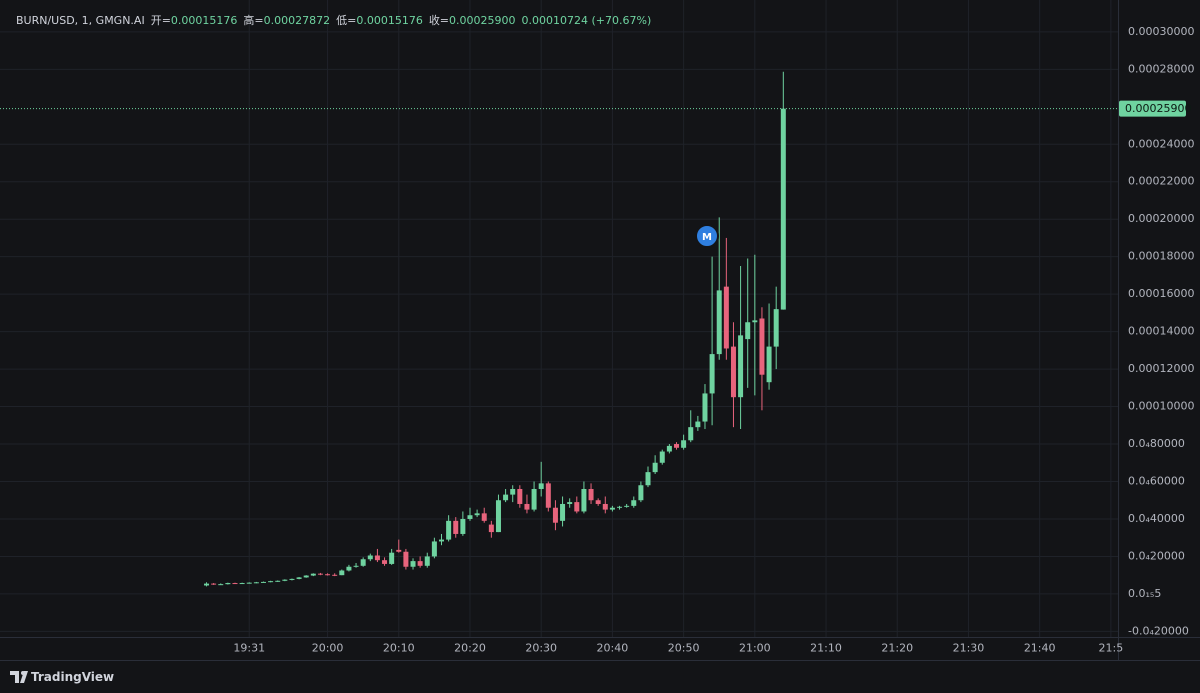  Describe the element at coordinates (1156, 555) in the screenshot. I see `y-tick-label: 0.0₄20000` at that location.